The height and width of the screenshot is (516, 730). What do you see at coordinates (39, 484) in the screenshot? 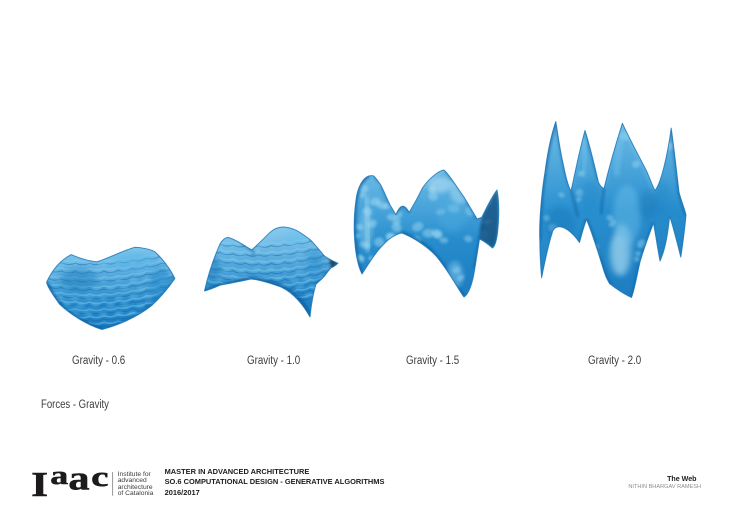
I see `svg-text: I` at bounding box center [39, 484].